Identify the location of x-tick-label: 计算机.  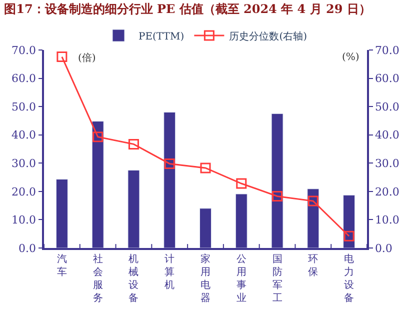
(169, 271).